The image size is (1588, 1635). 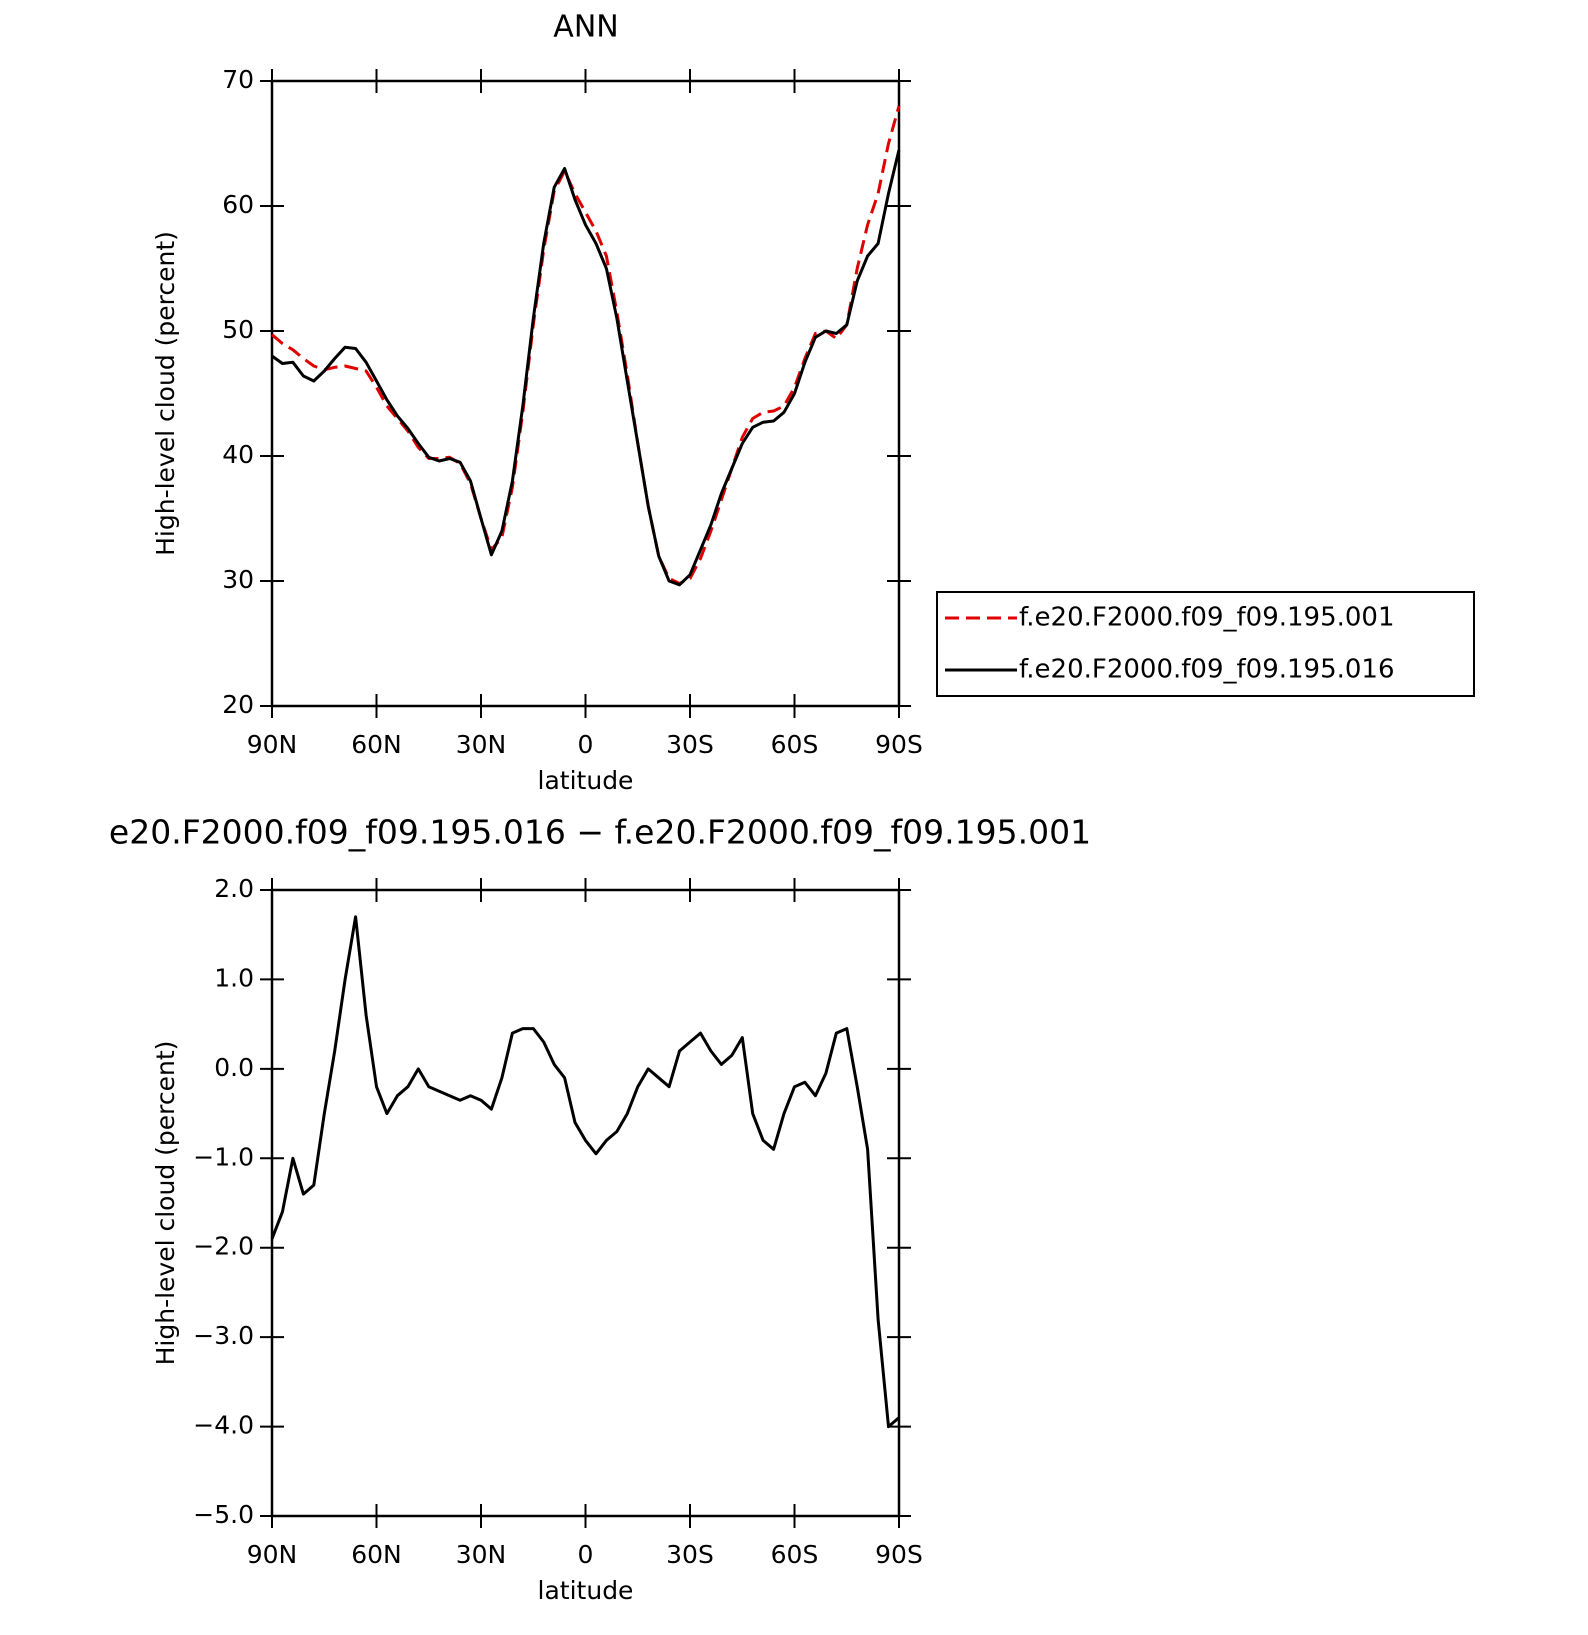 What do you see at coordinates (223, 1246) in the screenshot?
I see `y-tick-label: −2.0` at bounding box center [223, 1246].